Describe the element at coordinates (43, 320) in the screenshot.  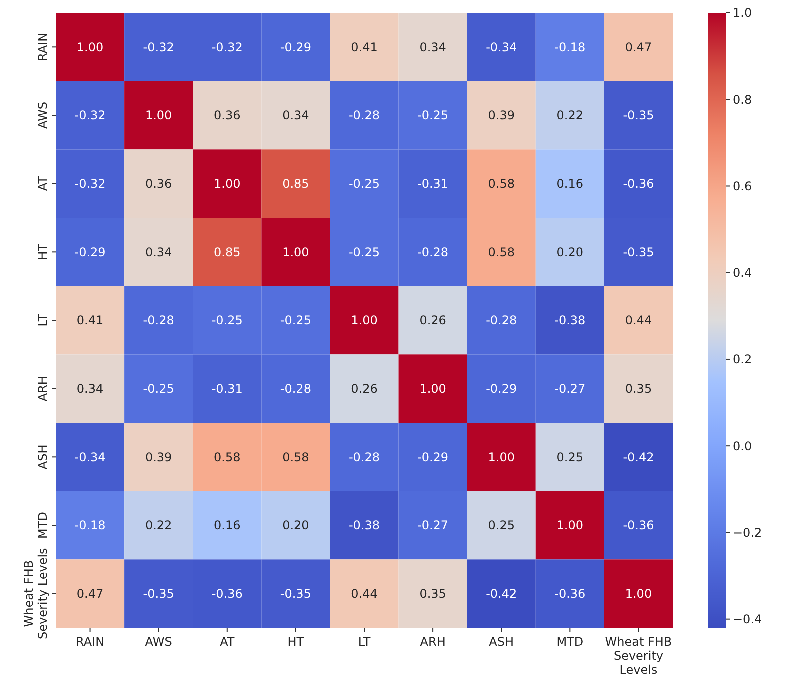
I see `y-tick-label: LT` at that location.